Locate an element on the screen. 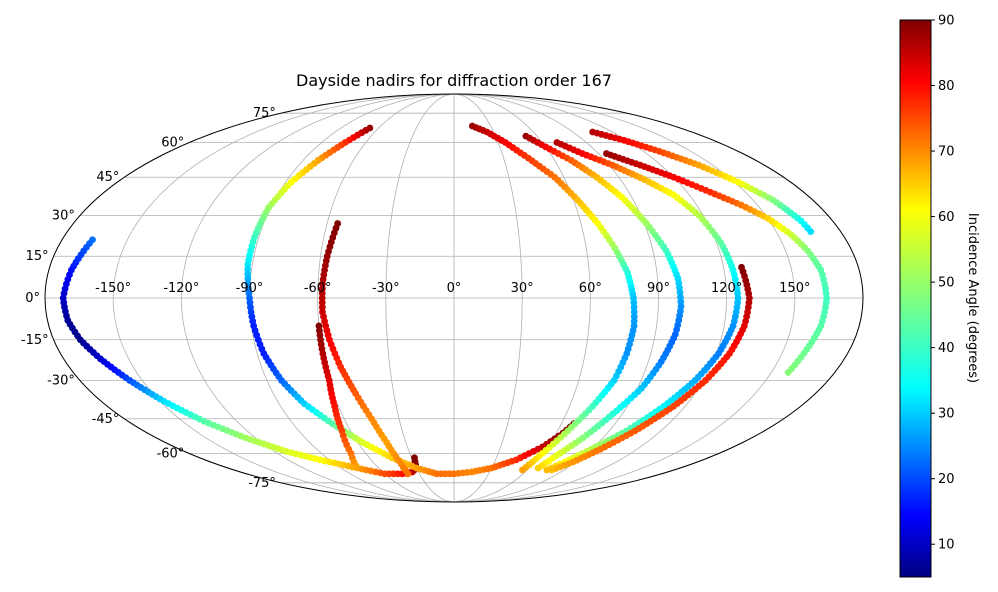  latitude-tick-label: -60° is located at coordinates (171, 454).